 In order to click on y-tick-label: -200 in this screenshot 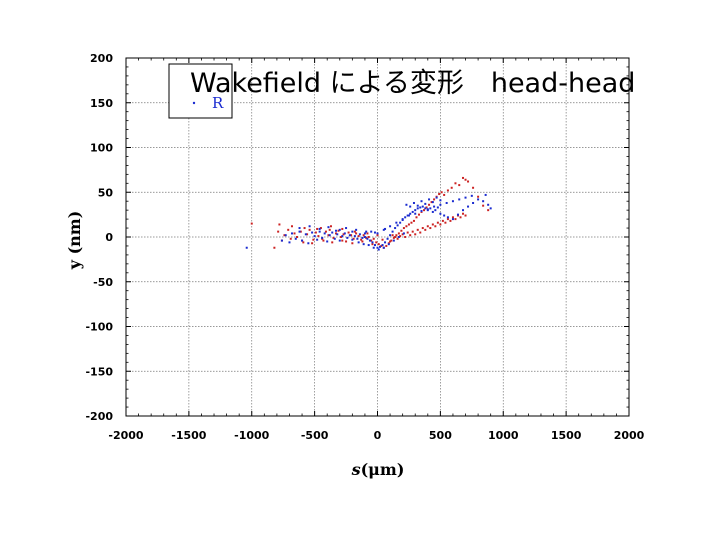, I will do `click(99, 416)`.